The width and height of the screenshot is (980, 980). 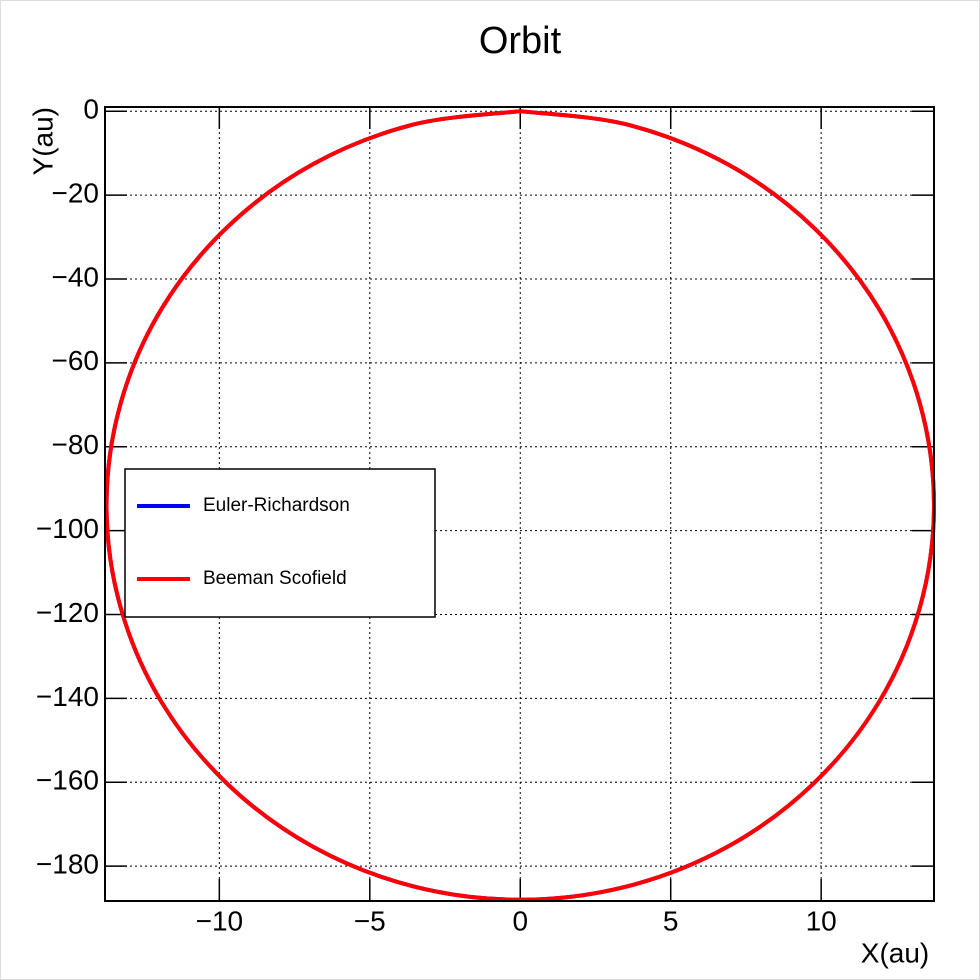 I want to click on y-tick-label: −20, so click(x=76, y=192).